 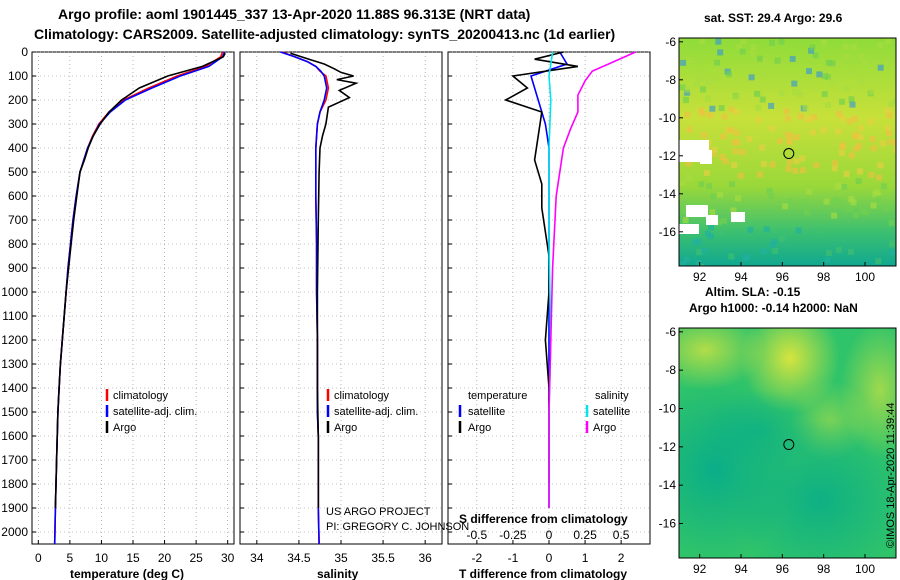 I want to click on series-line-climatology, so click(x=305, y=298).